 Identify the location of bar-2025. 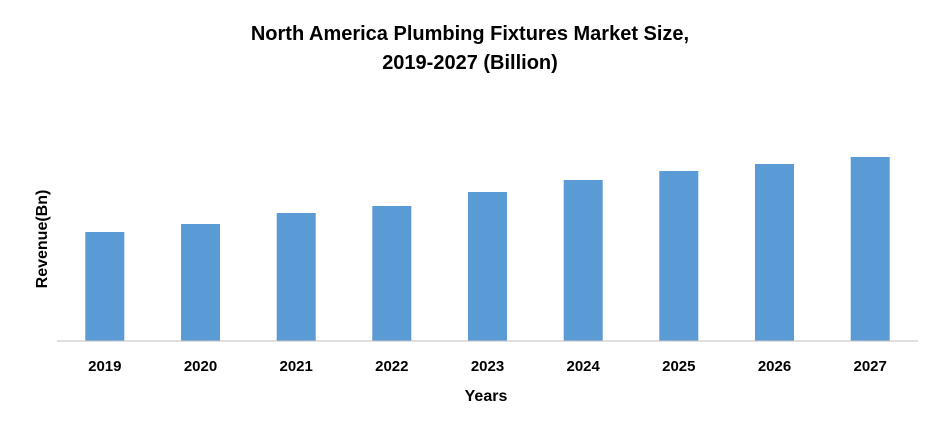
(679, 256).